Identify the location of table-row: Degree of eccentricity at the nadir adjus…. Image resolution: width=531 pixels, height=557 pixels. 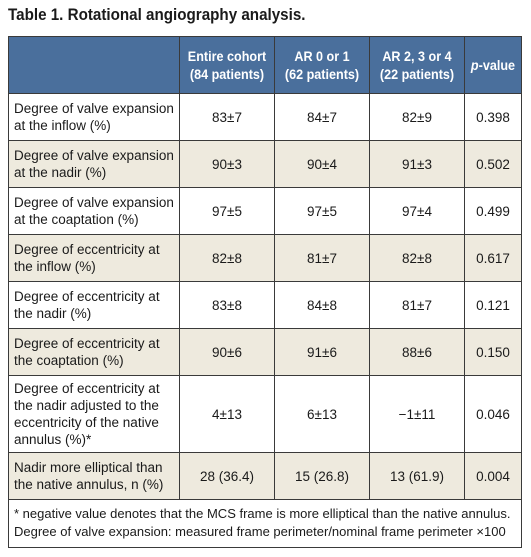
(265, 414).